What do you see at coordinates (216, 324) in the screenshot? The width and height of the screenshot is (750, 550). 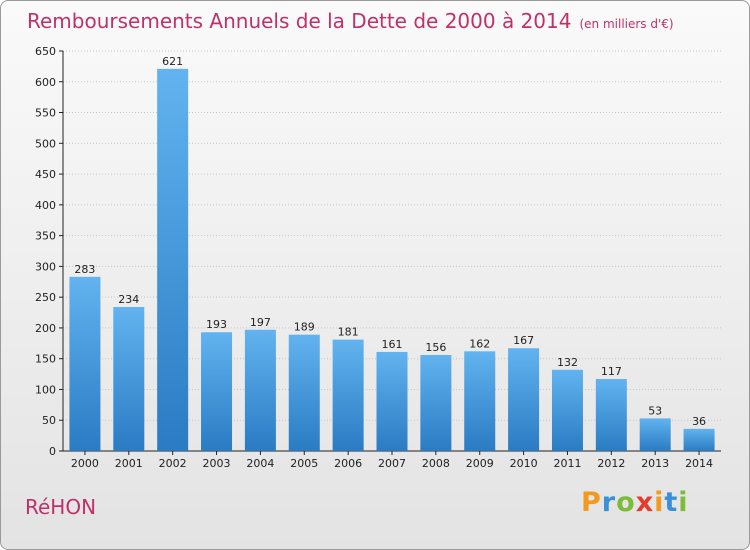 I see `bar-value-label: 193` at bounding box center [216, 324].